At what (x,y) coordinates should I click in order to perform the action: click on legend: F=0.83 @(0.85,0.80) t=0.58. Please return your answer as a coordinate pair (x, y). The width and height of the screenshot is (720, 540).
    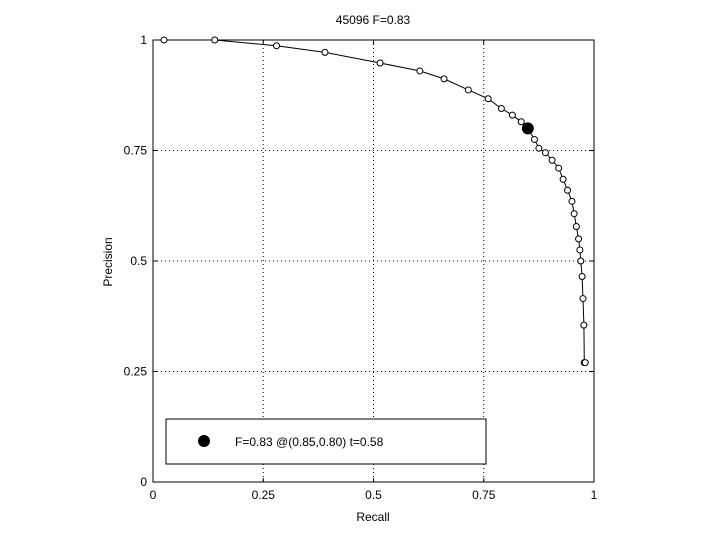
    Looking at the image, I should click on (326, 441).